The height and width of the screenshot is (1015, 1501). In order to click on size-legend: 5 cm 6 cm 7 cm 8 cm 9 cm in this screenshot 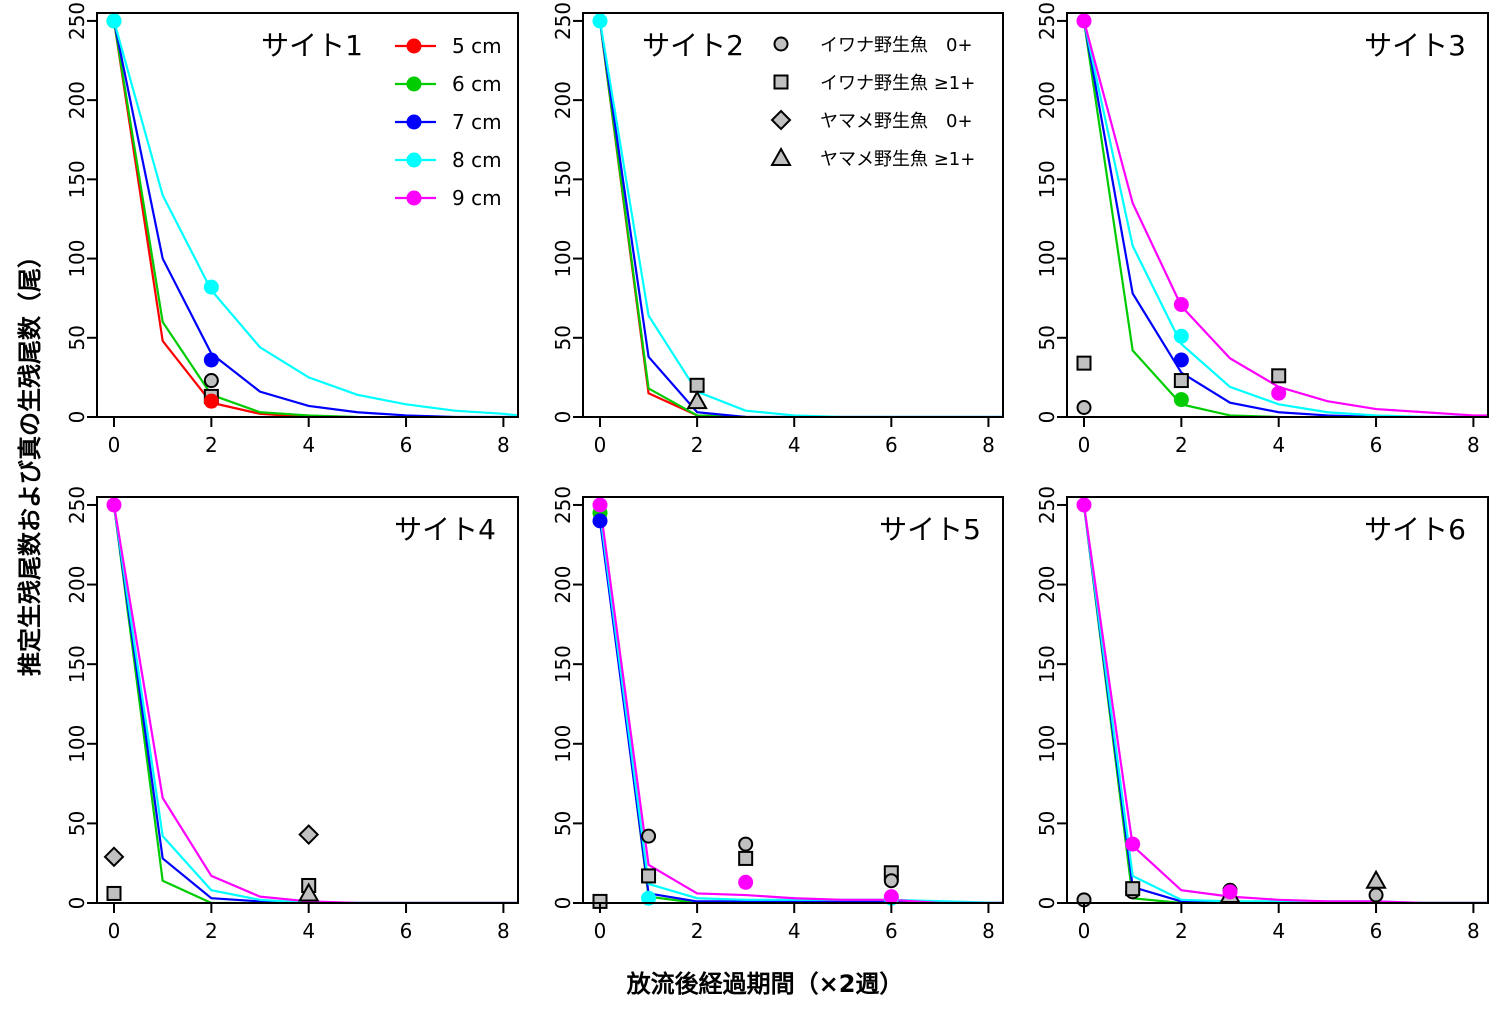, I will do `click(448, 122)`.